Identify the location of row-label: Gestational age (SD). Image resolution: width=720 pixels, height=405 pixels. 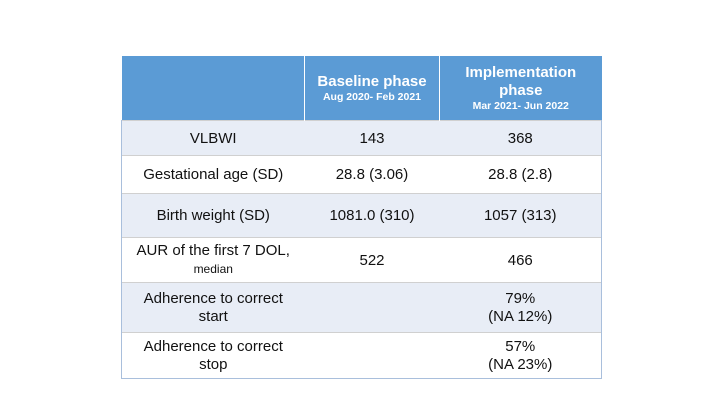
(213, 174).